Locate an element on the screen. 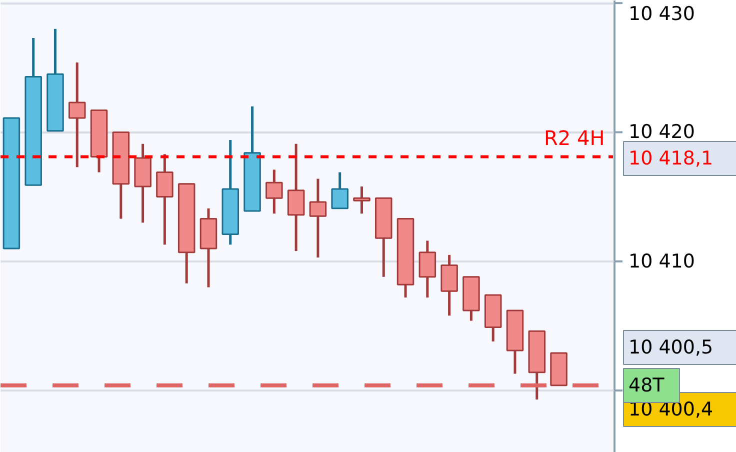 The width and height of the screenshot is (736, 452). y-tick-label: 10 430 is located at coordinates (661, 14).